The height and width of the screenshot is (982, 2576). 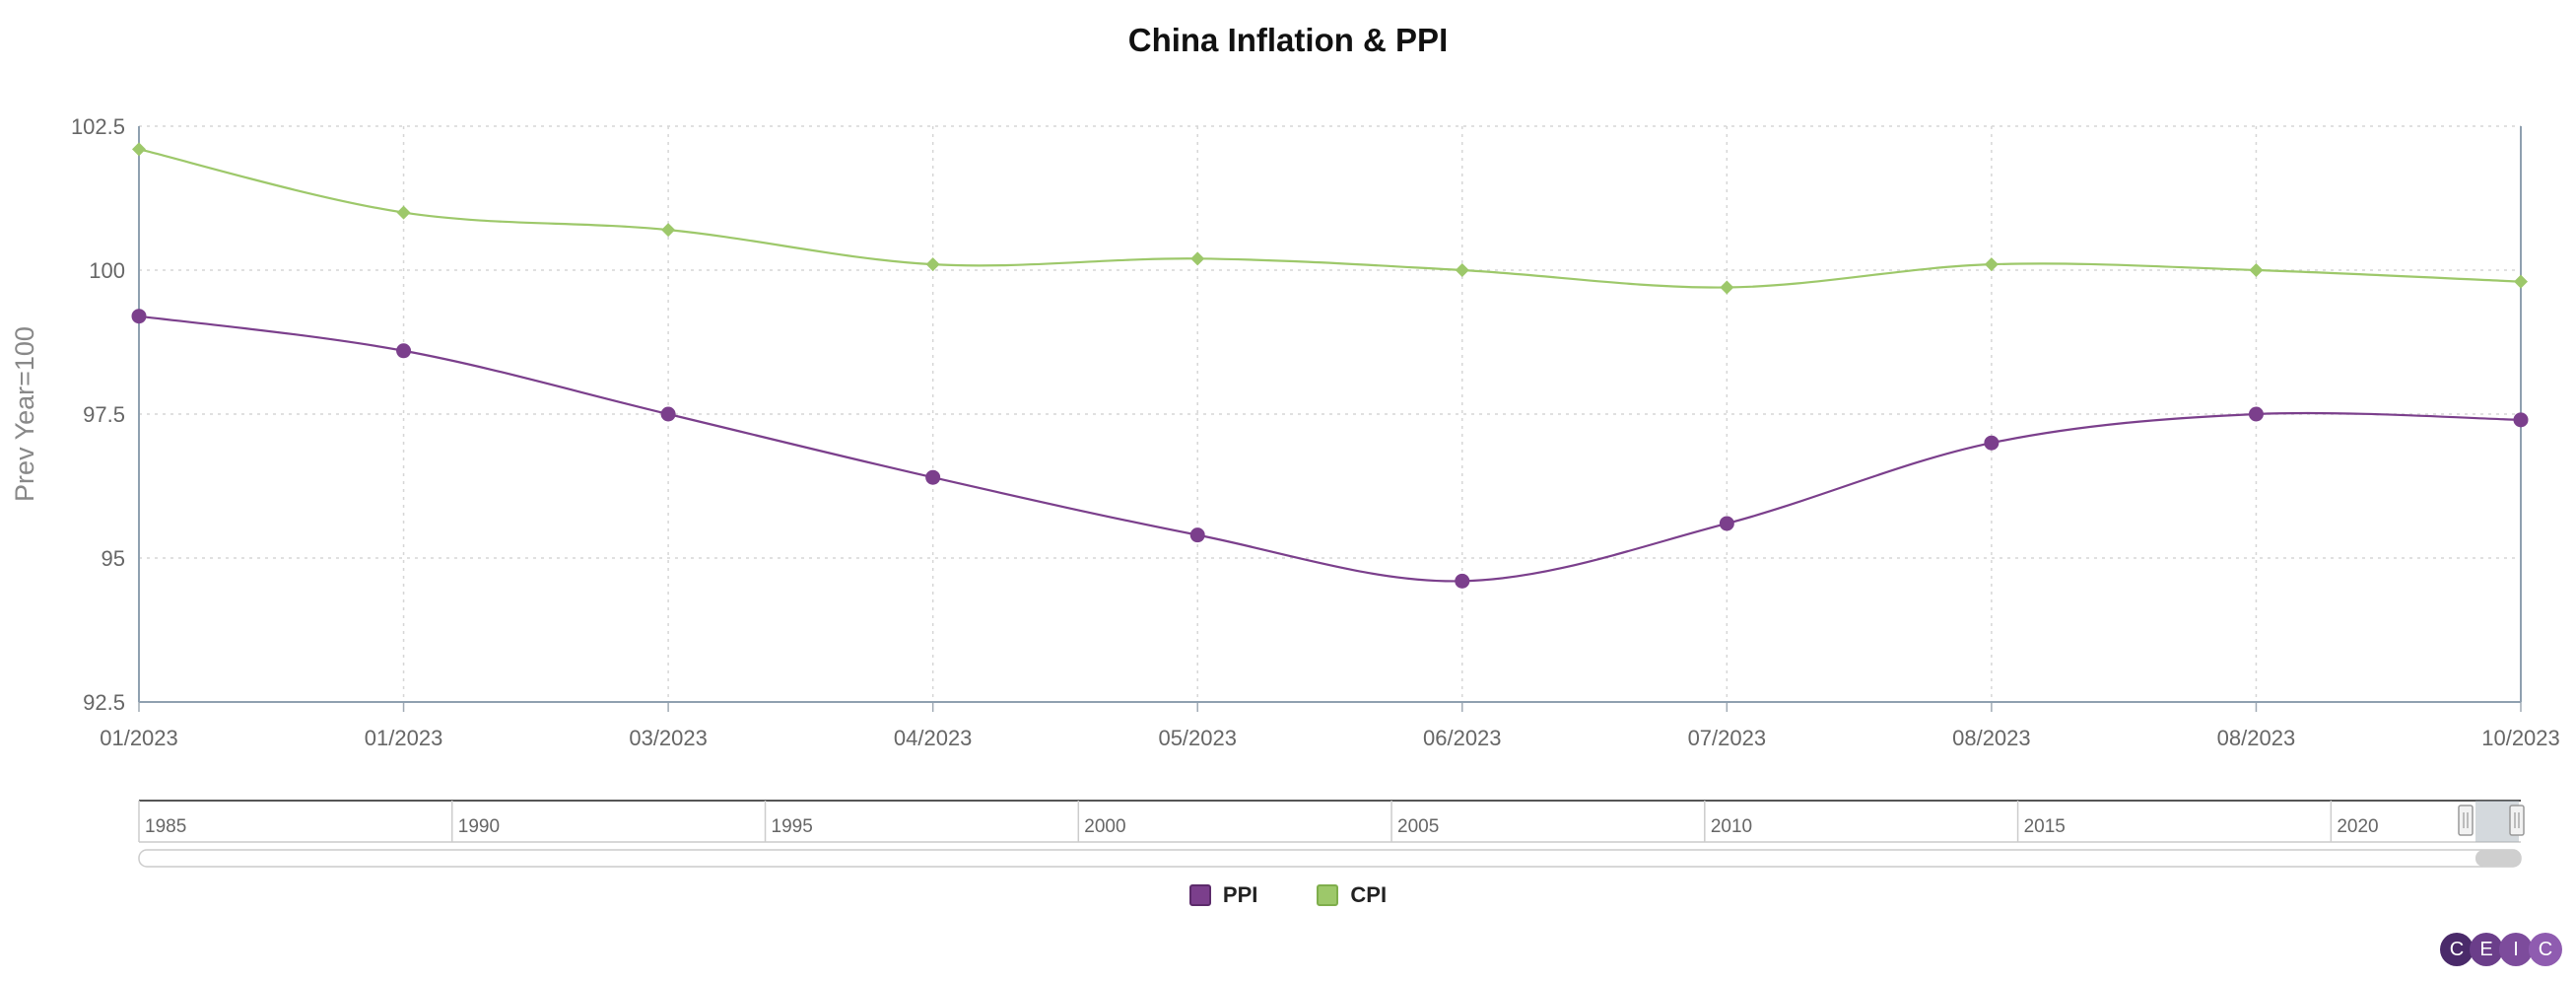 What do you see at coordinates (2520, 738) in the screenshot?
I see `x-tick-label: 10/2023` at bounding box center [2520, 738].